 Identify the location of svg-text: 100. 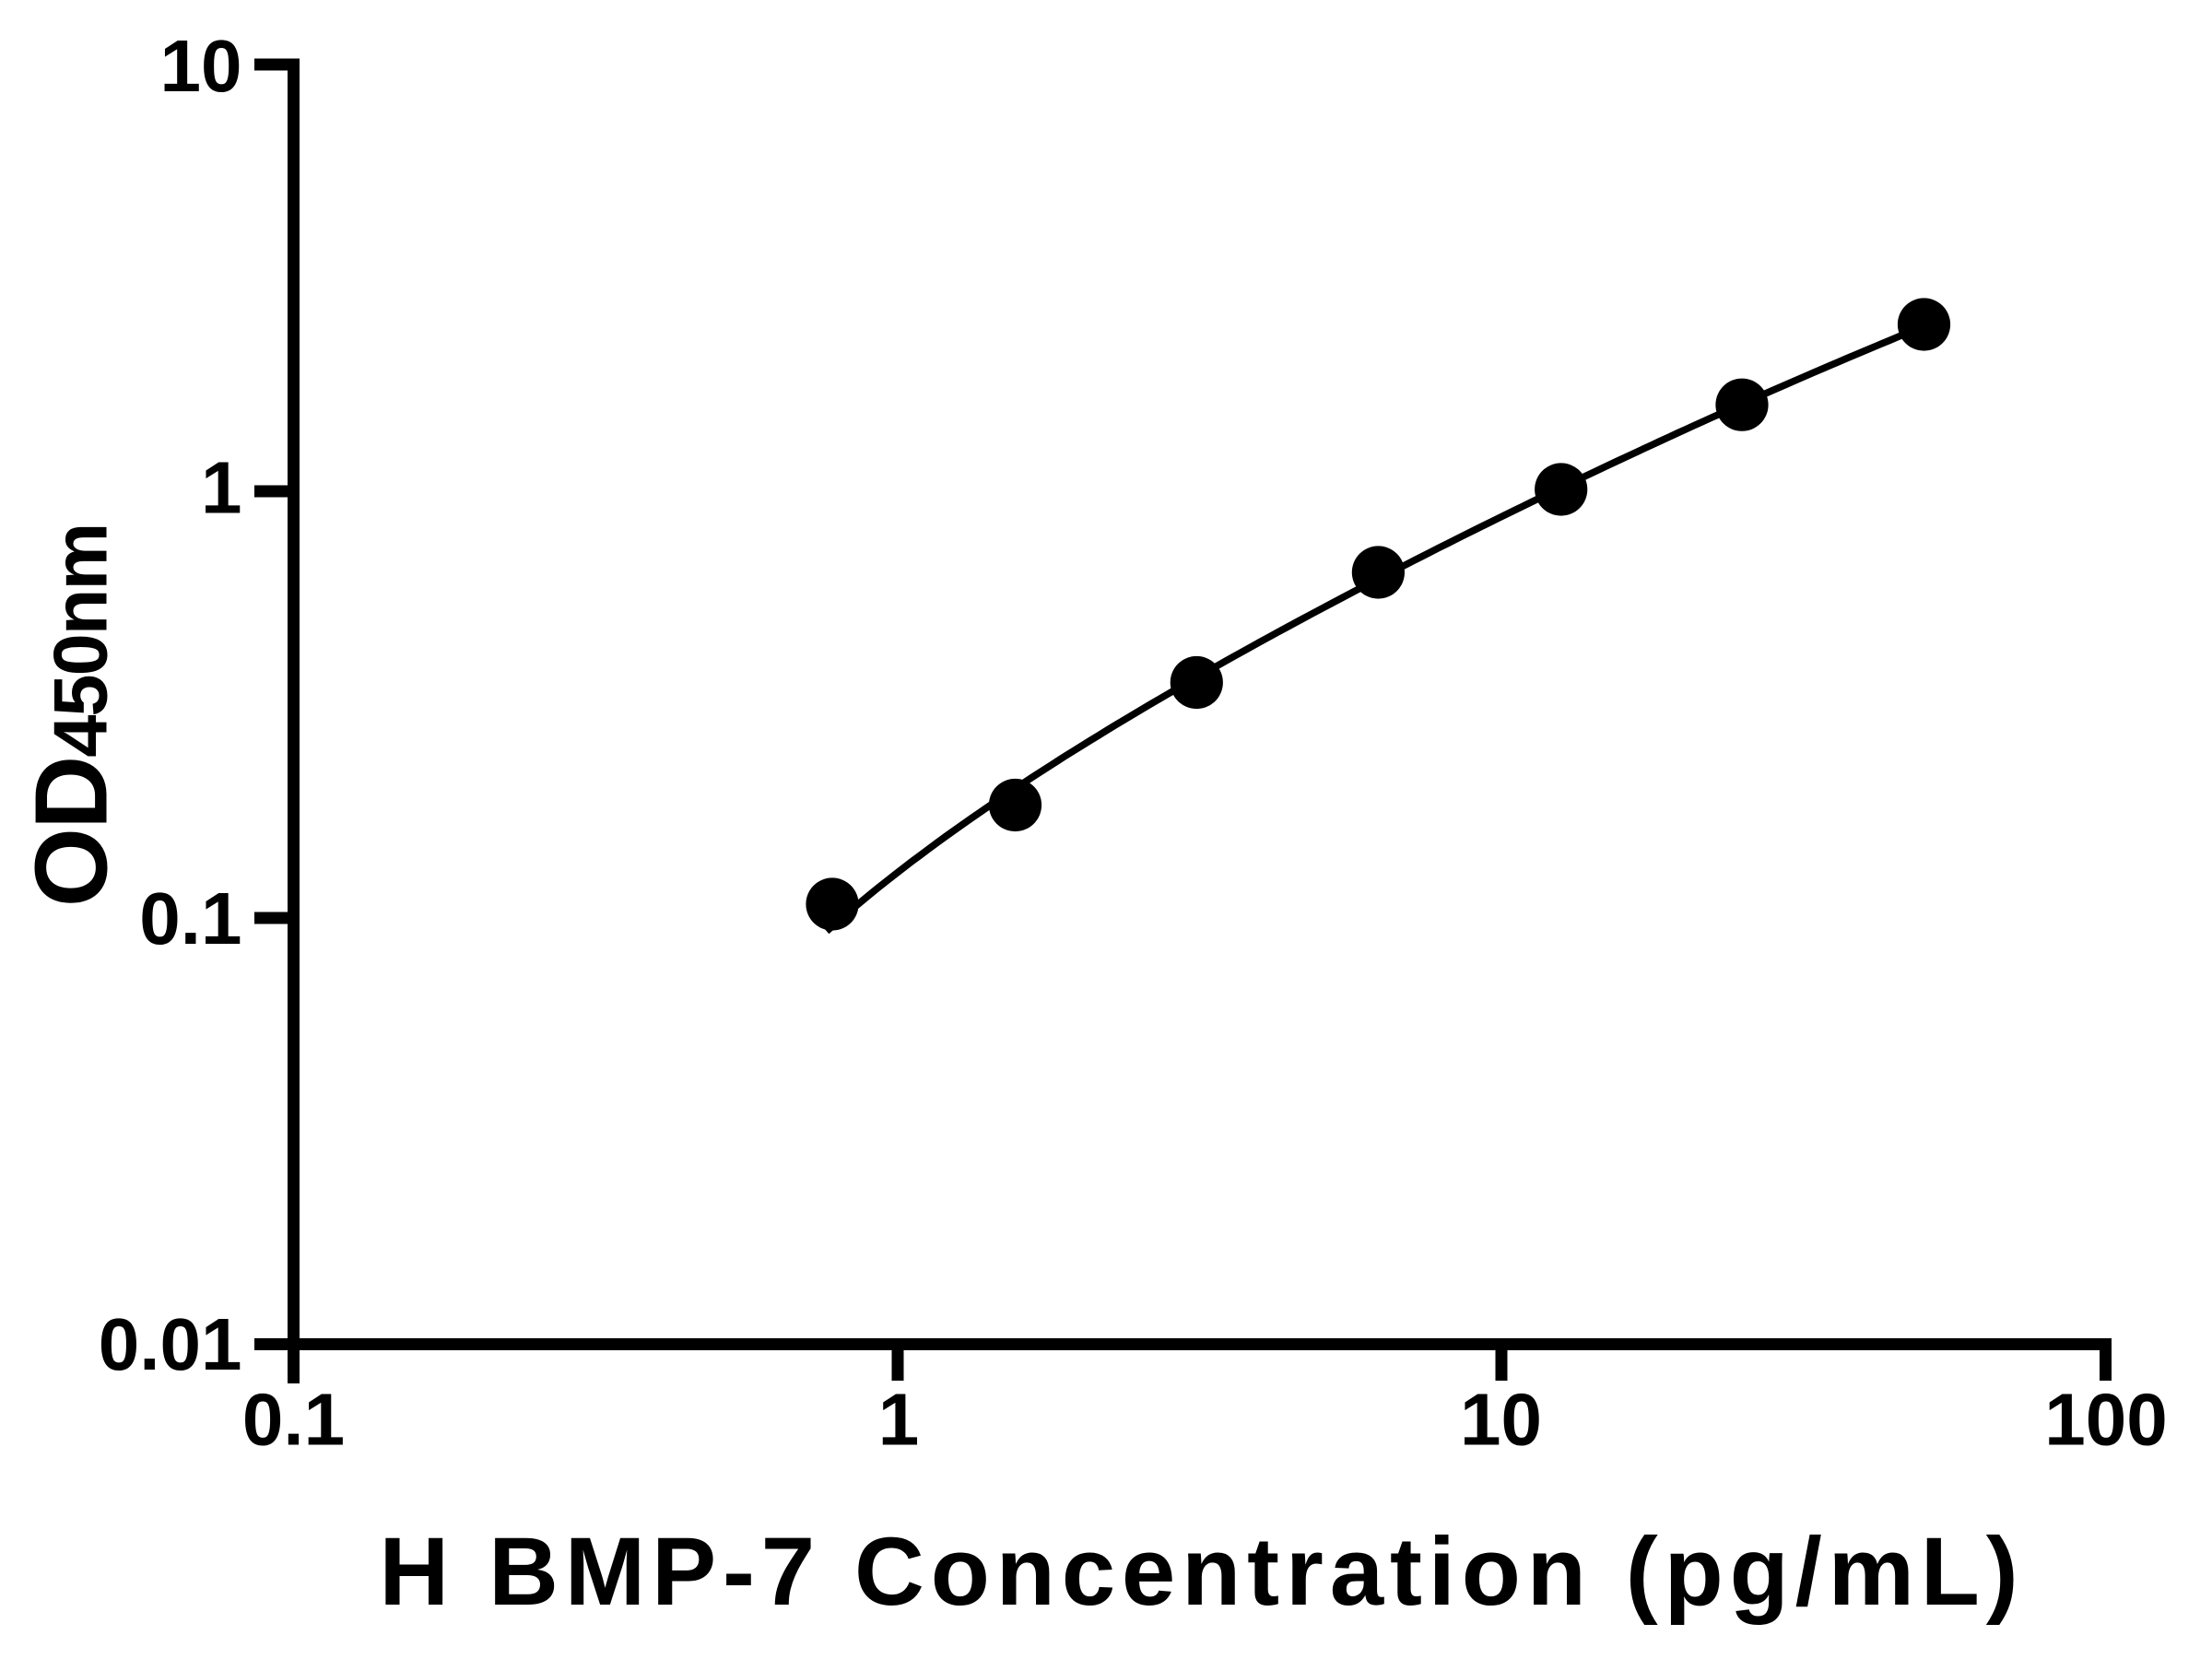
(2105, 1420).